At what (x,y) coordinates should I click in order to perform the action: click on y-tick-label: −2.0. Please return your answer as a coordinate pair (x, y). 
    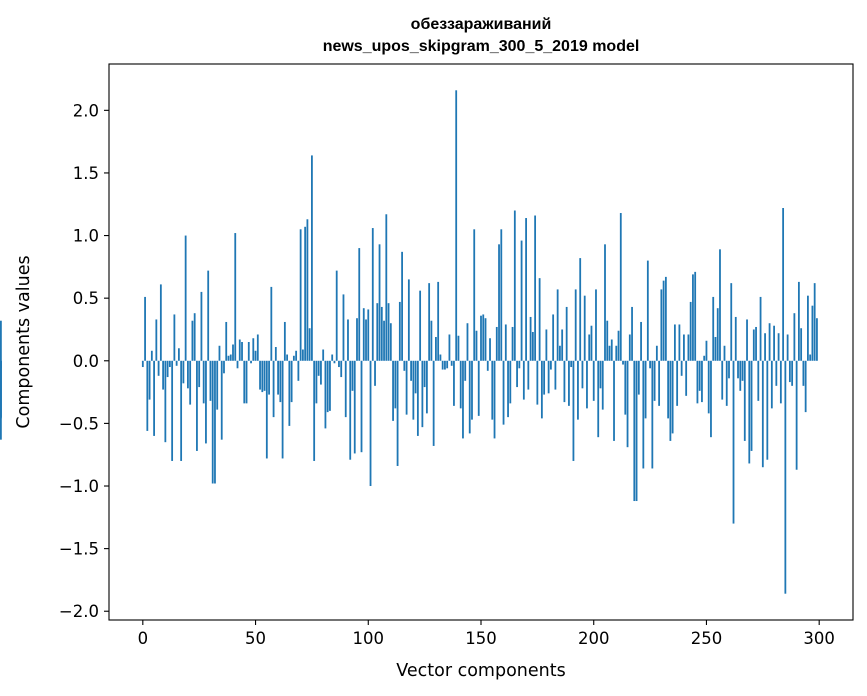
    Looking at the image, I should click on (79, 611).